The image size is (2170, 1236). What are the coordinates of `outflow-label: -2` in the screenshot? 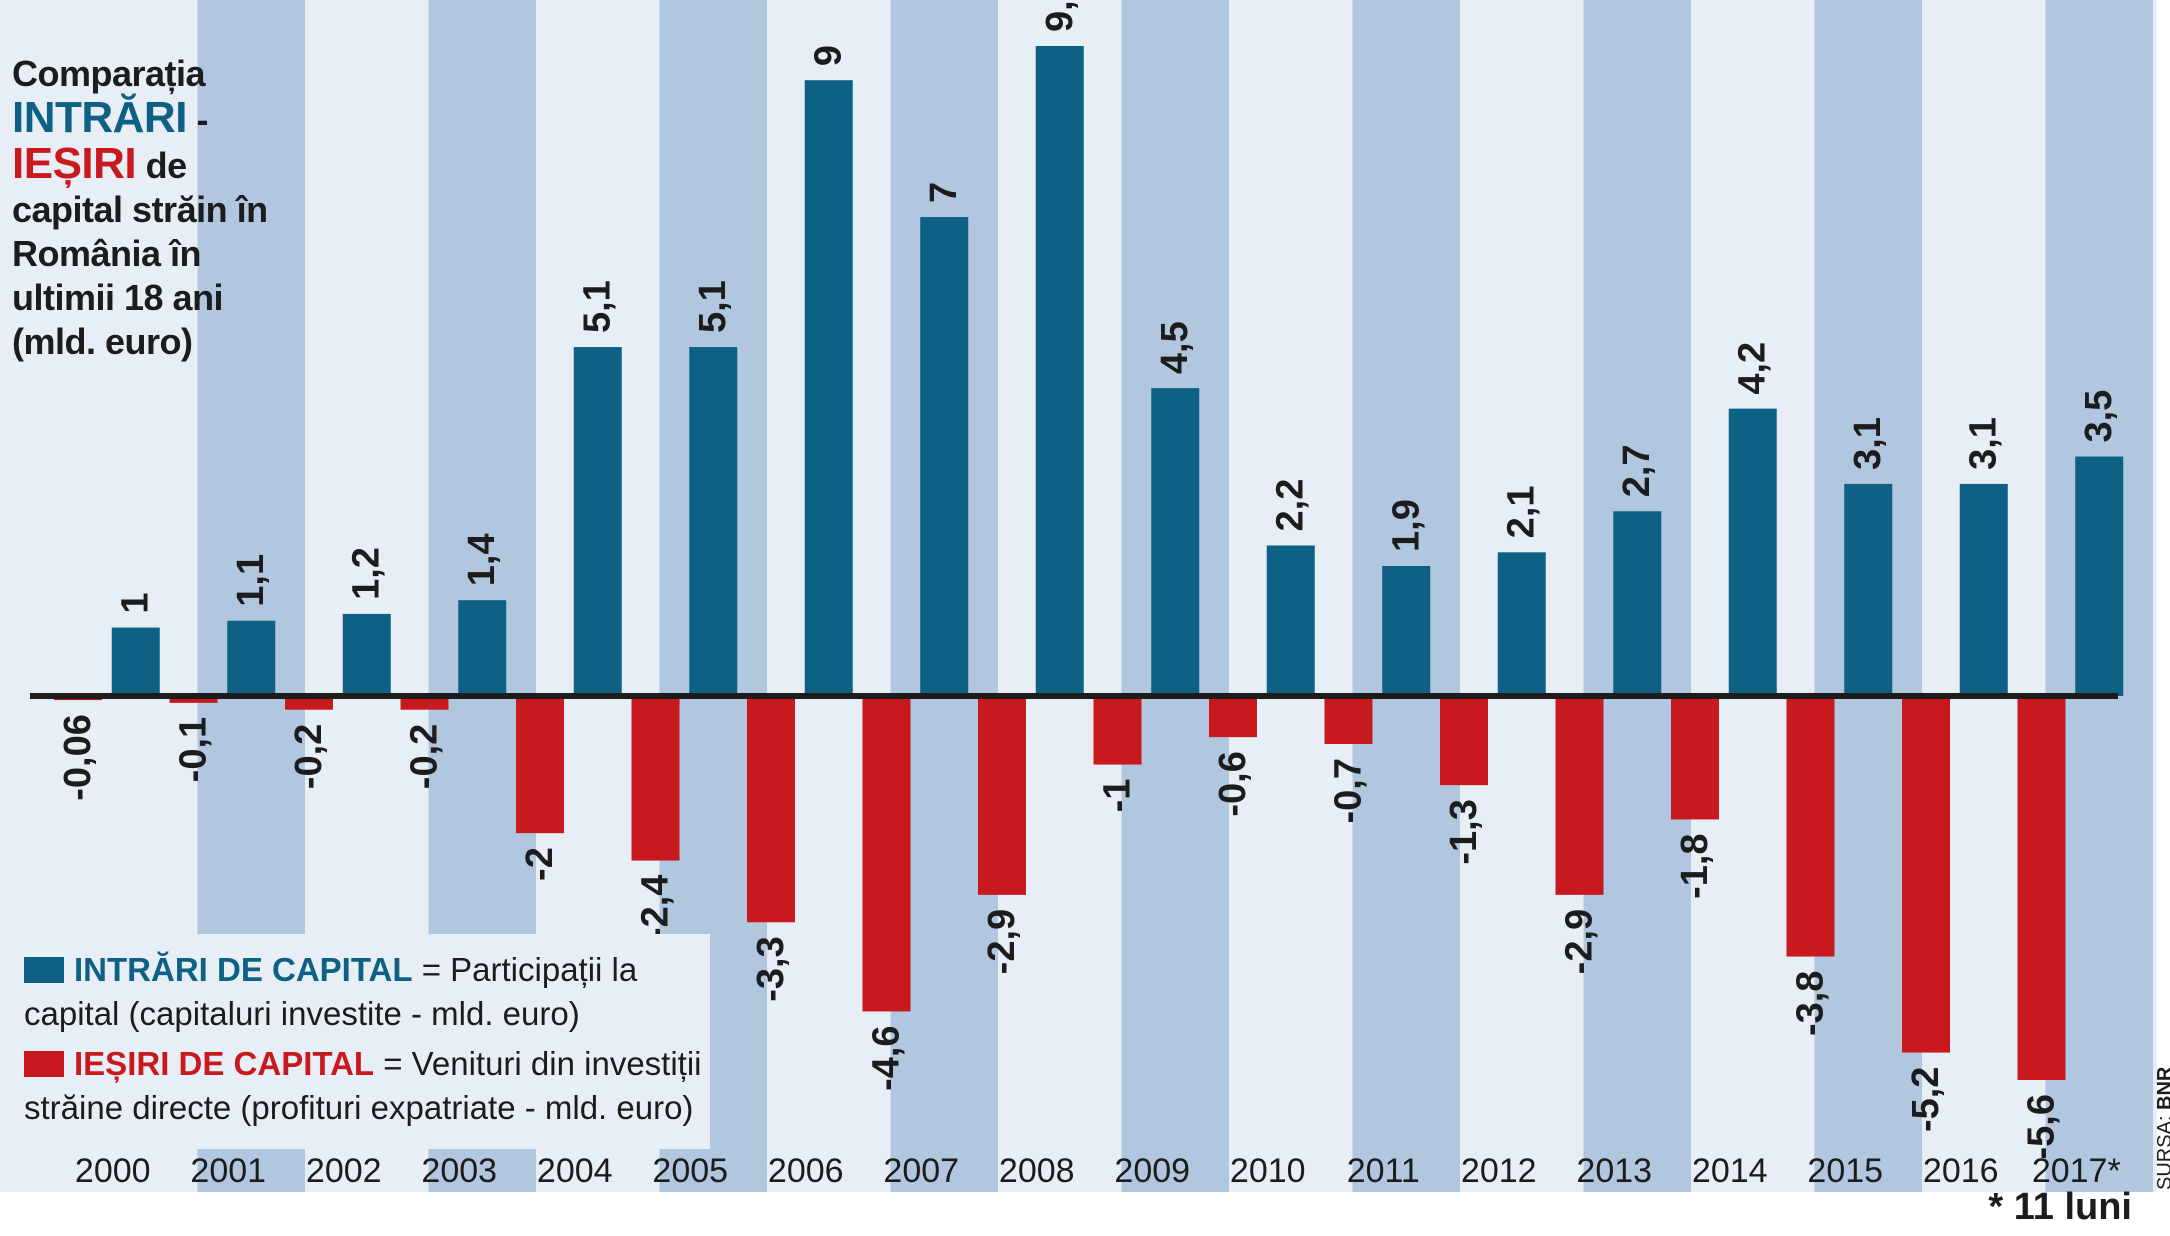 It's located at (540, 864).